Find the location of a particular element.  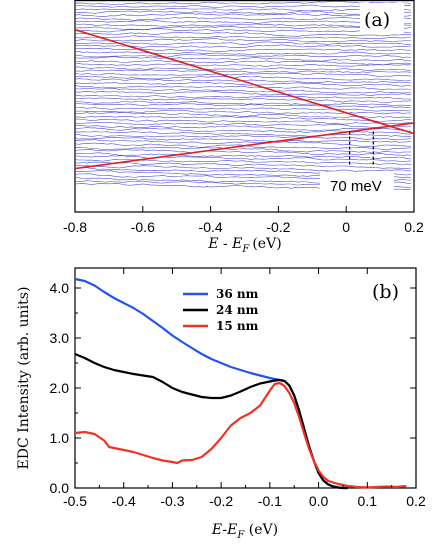

y-tick-label: 3.0 is located at coordinates (60, 338).